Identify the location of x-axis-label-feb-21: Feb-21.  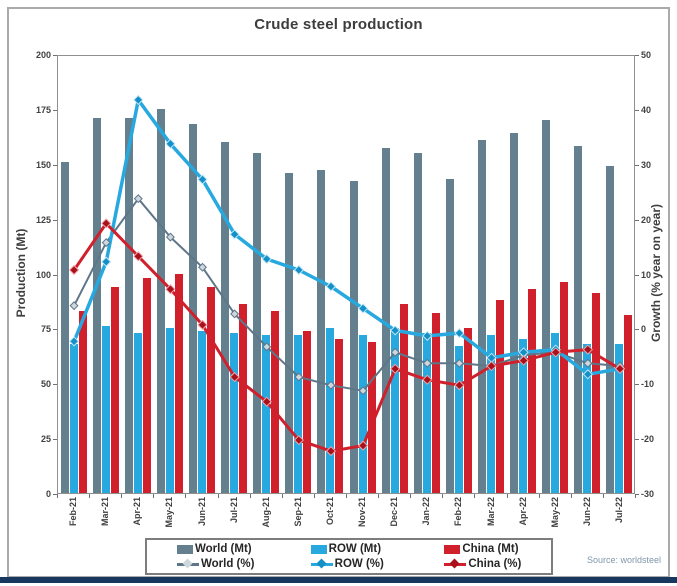
(73, 512).